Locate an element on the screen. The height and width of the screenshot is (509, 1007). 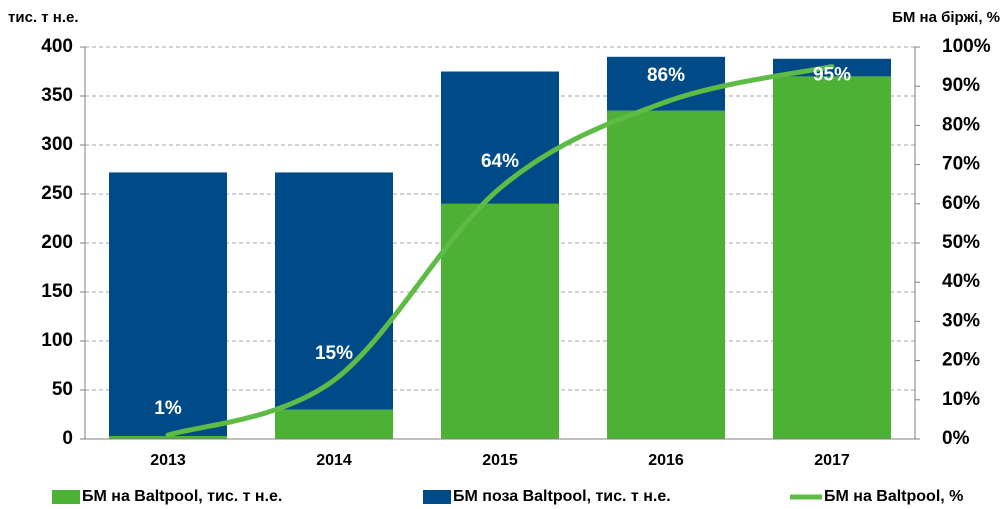
y-tick-label: 50 is located at coordinates (62, 389).